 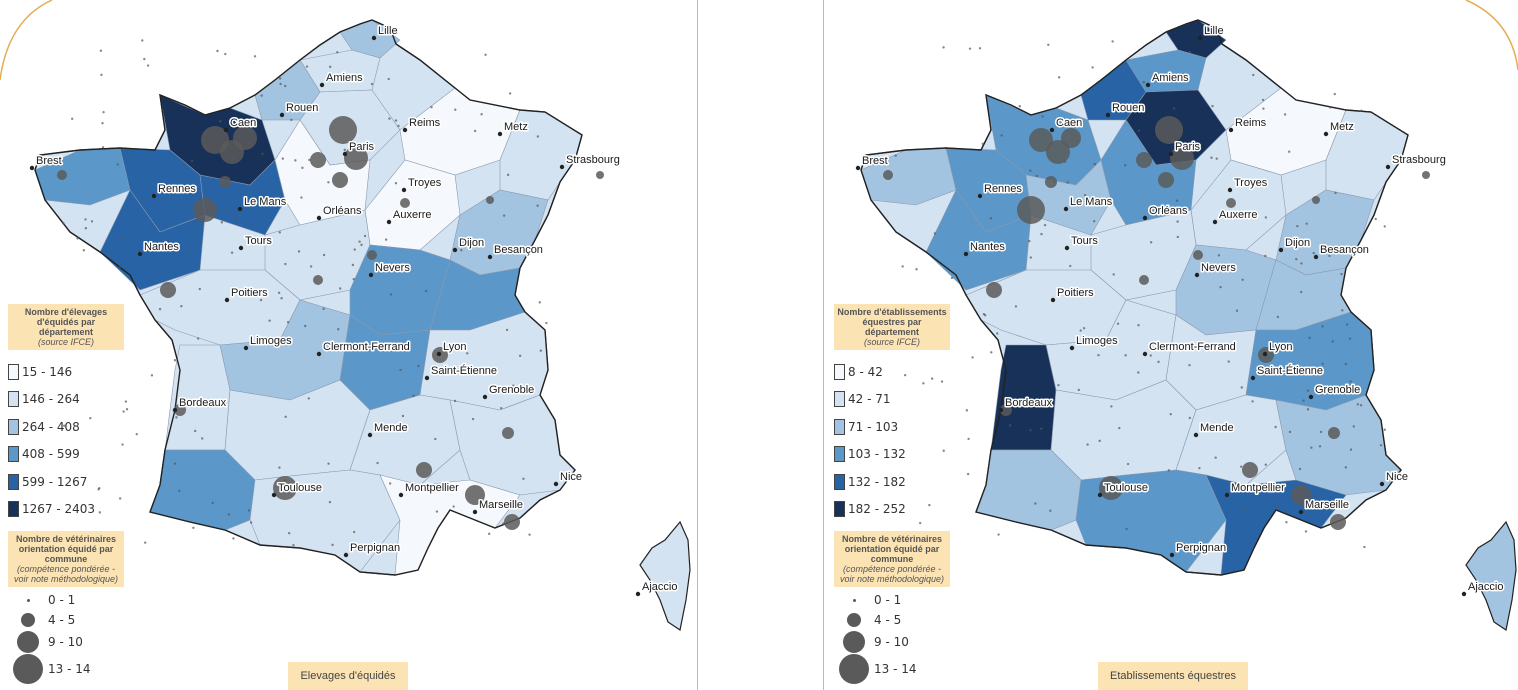 I want to click on vet-legend-row: 13 - 14, so click(x=68, y=669).